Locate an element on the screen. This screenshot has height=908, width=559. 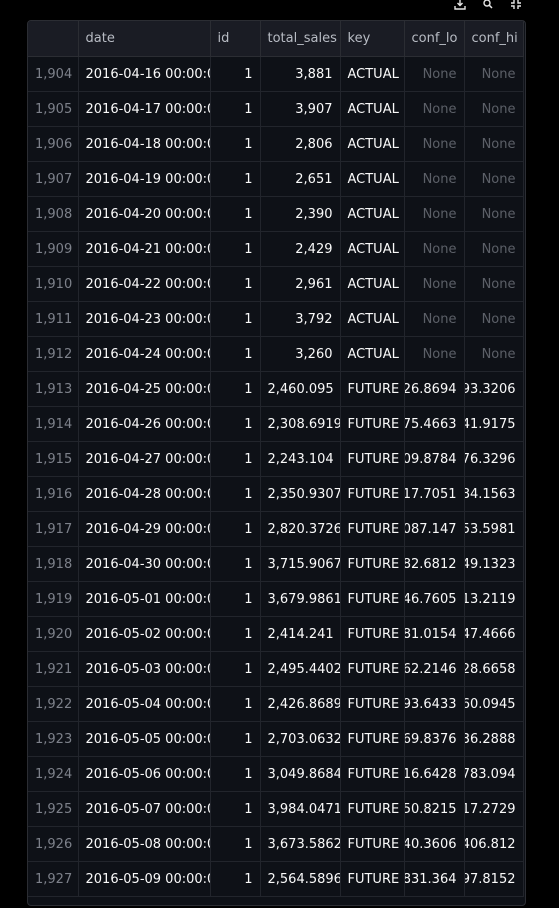
row-index: 1,905 is located at coordinates (53, 109).